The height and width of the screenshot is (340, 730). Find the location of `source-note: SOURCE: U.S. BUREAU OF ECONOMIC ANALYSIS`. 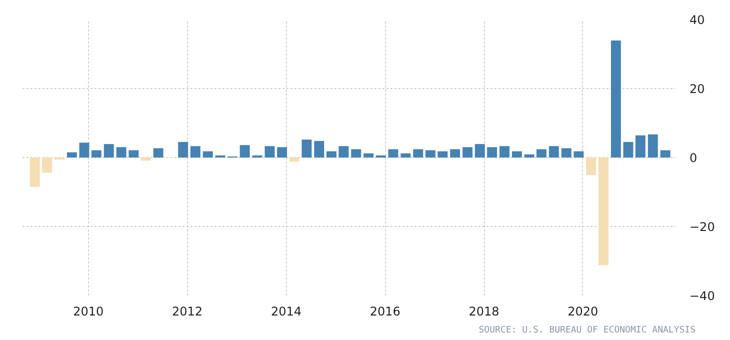

source-note: SOURCE: U.S. BUREAU OF ECONOMIC ANALYSIS is located at coordinates (587, 331).